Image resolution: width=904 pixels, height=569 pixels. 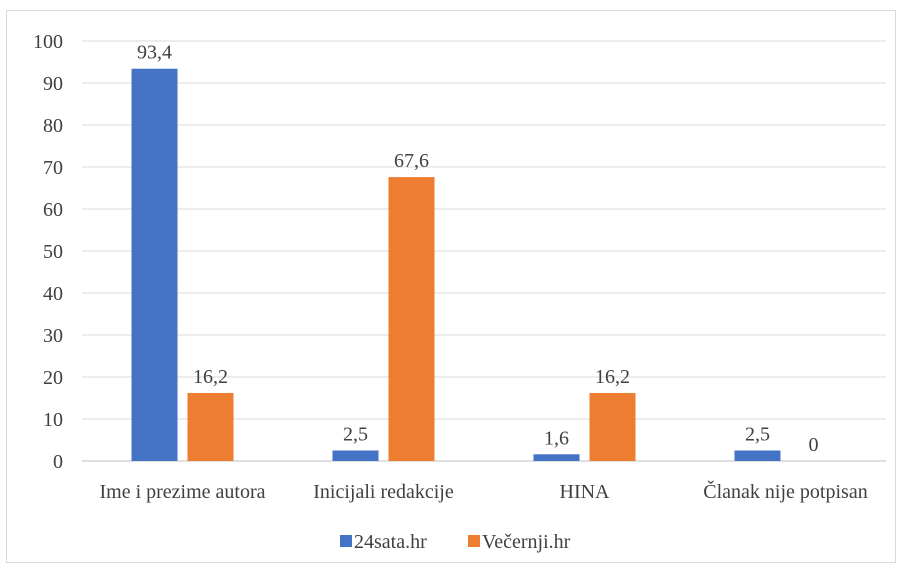 What do you see at coordinates (455, 542) in the screenshot?
I see `legend: 24sata.hr Večernji.hr` at bounding box center [455, 542].